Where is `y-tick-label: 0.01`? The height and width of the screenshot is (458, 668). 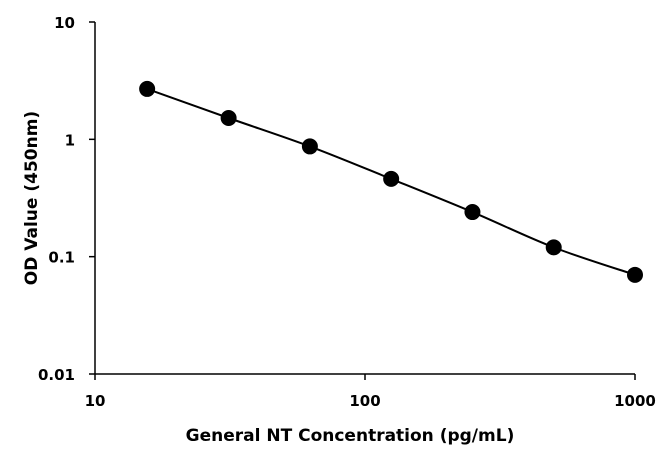 y-tick-label: 0.01 is located at coordinates (56, 375).